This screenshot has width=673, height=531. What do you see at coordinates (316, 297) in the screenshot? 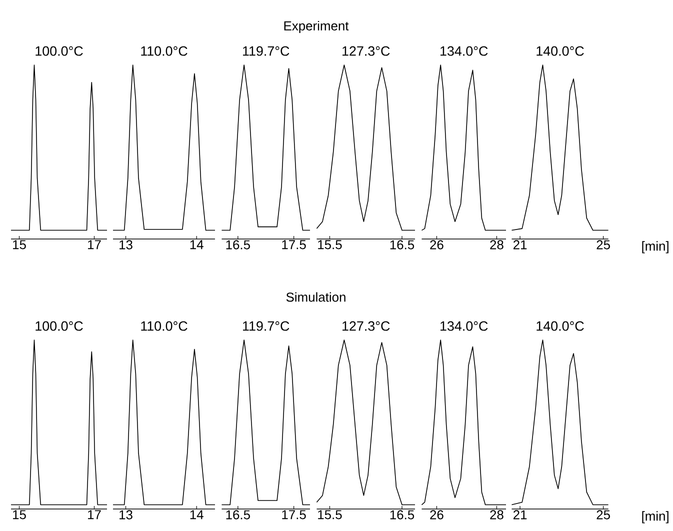
I see `text: Simulation` at bounding box center [316, 297].